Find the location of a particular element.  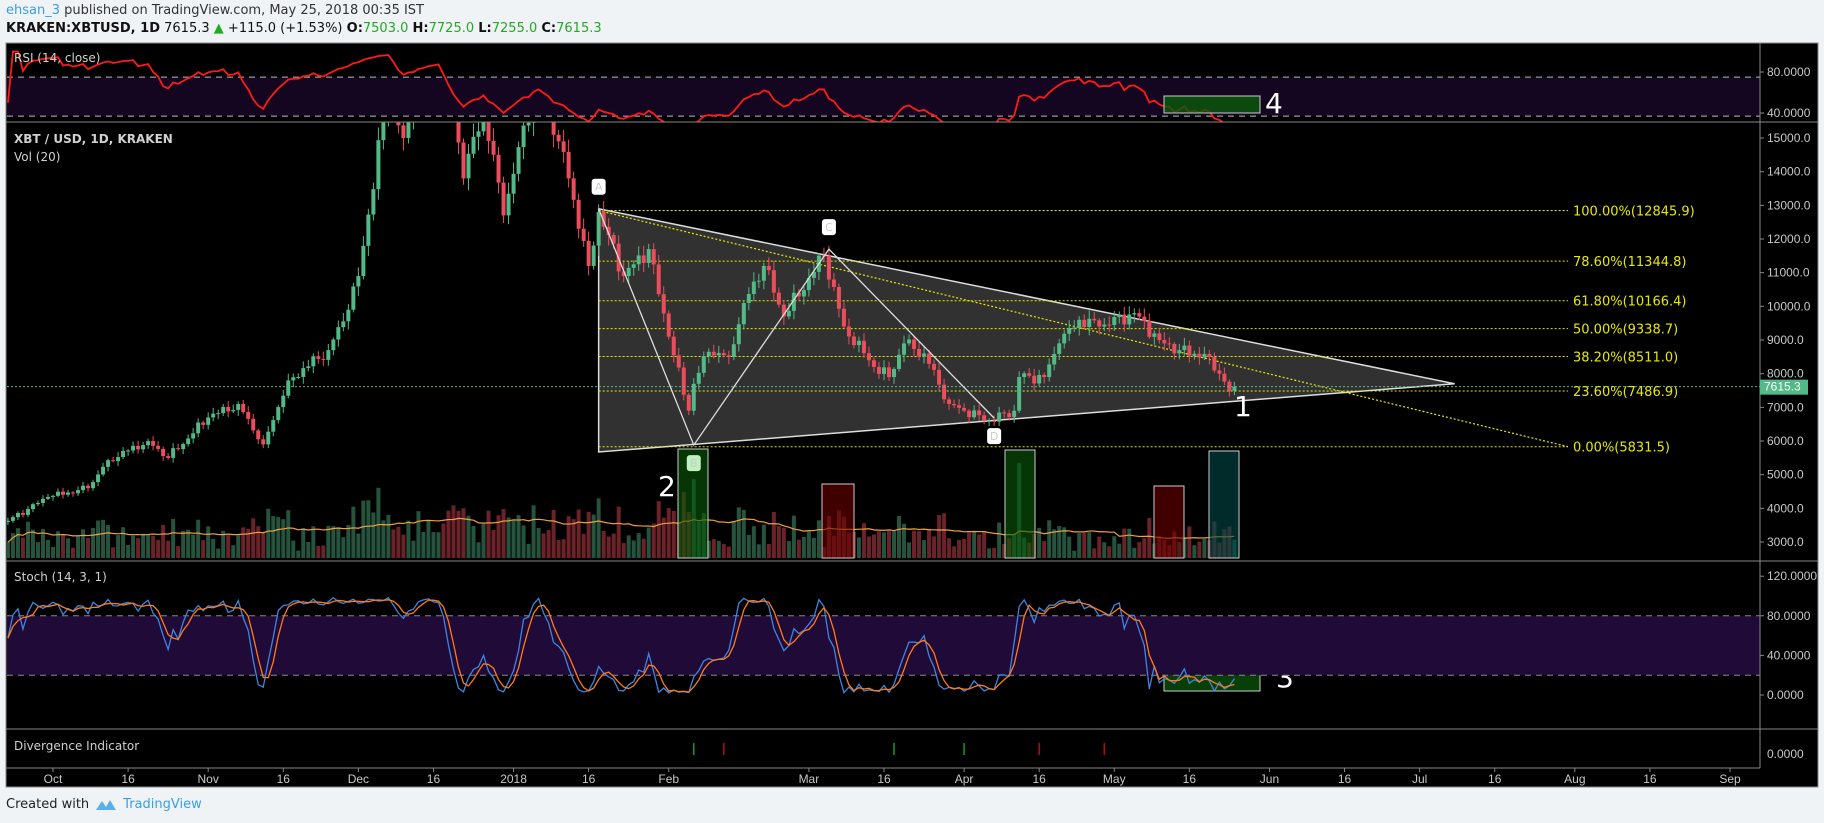

pattern-point-label: A is located at coordinates (599, 187).